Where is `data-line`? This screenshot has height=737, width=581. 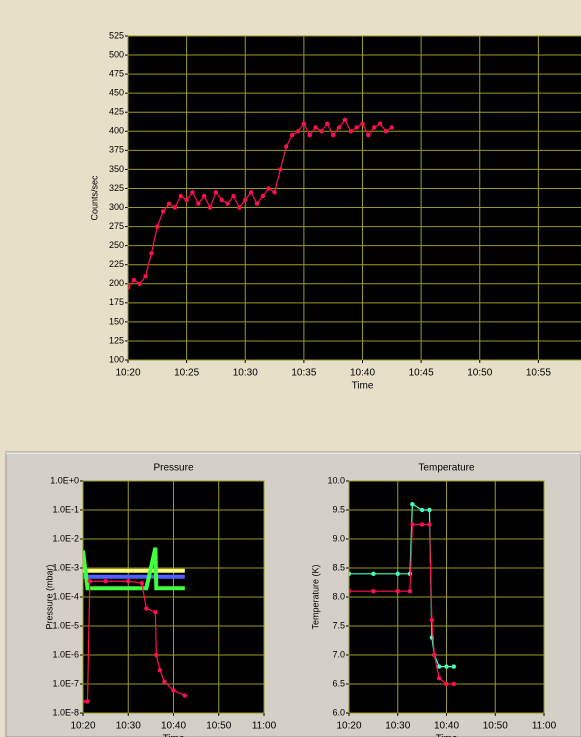 data-line is located at coordinates (260, 203).